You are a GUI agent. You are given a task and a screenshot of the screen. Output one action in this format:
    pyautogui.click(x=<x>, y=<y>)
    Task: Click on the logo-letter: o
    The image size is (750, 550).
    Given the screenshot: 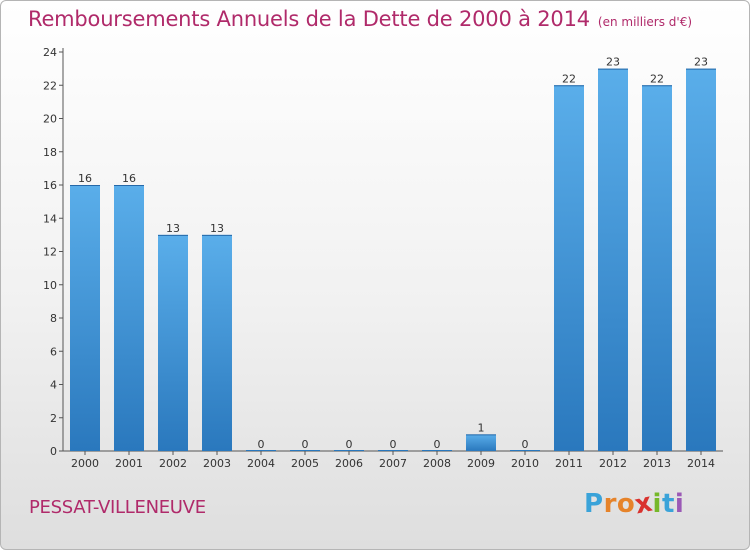 What is the action you would take?
    pyautogui.click(x=626, y=504)
    